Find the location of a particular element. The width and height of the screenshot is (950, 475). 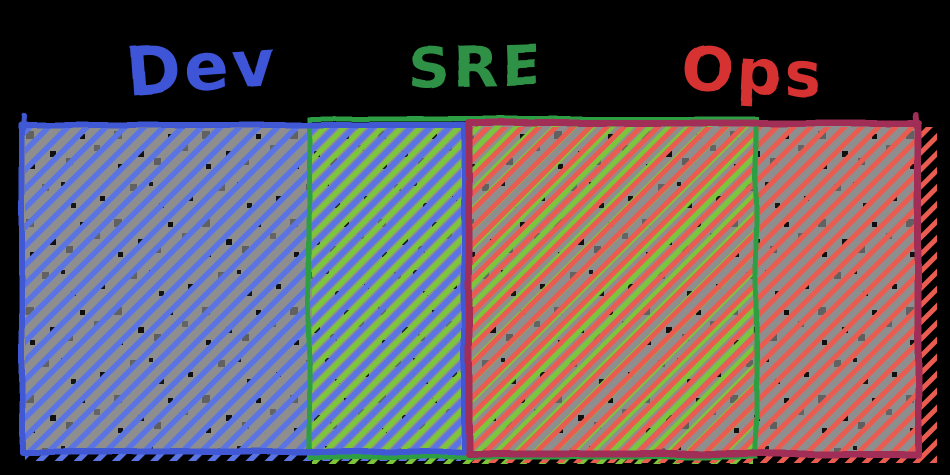

dev-label: Dev is located at coordinates (202, 67).